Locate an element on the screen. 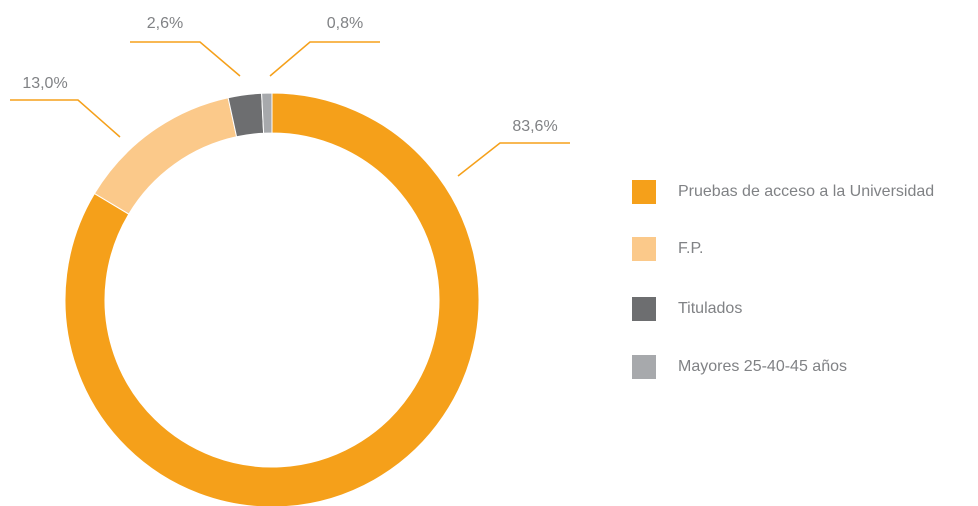 The image size is (978, 506). legend-label: Mayores 25-40-45 años is located at coordinates (762, 366).